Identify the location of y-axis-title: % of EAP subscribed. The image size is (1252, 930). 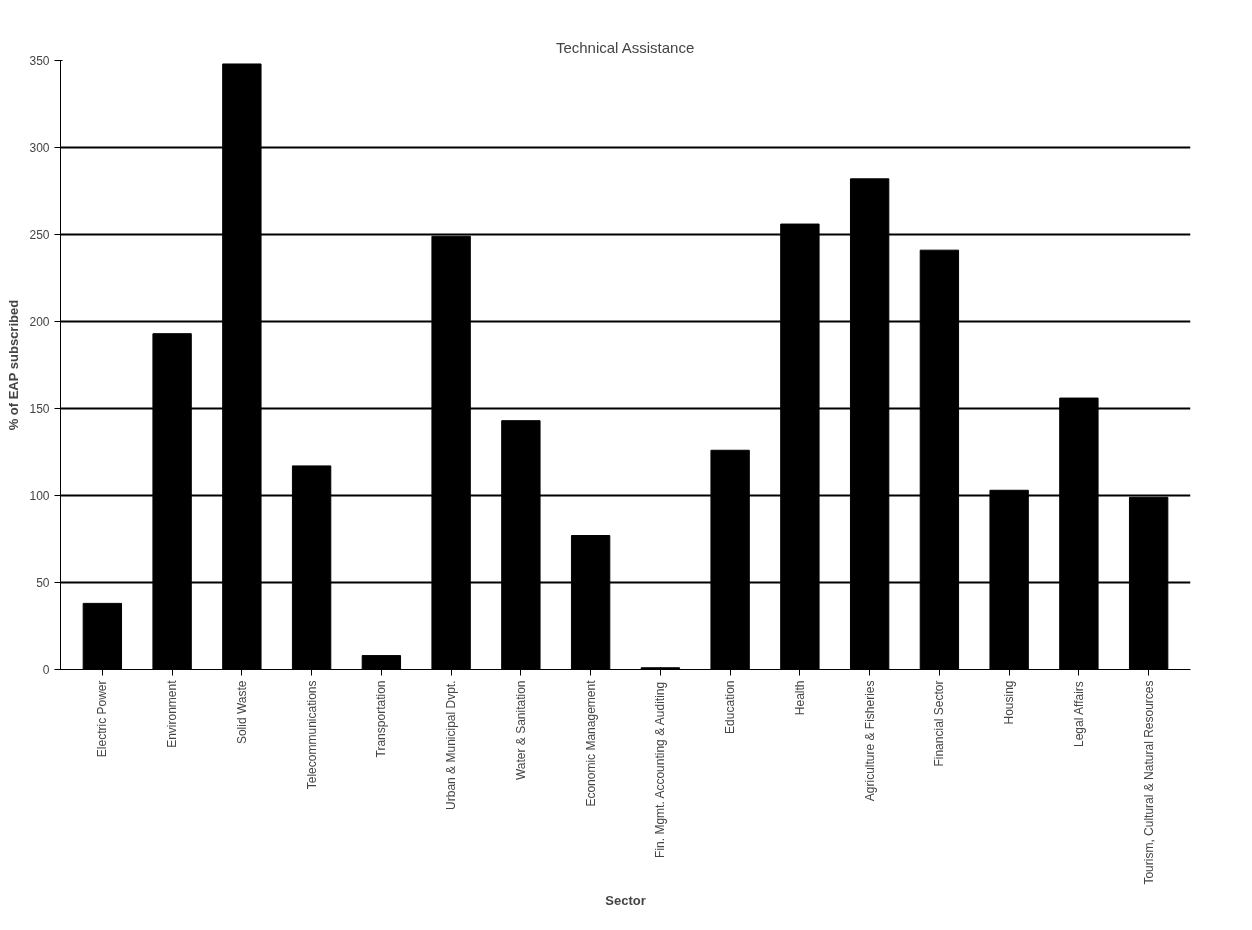
(14, 365).